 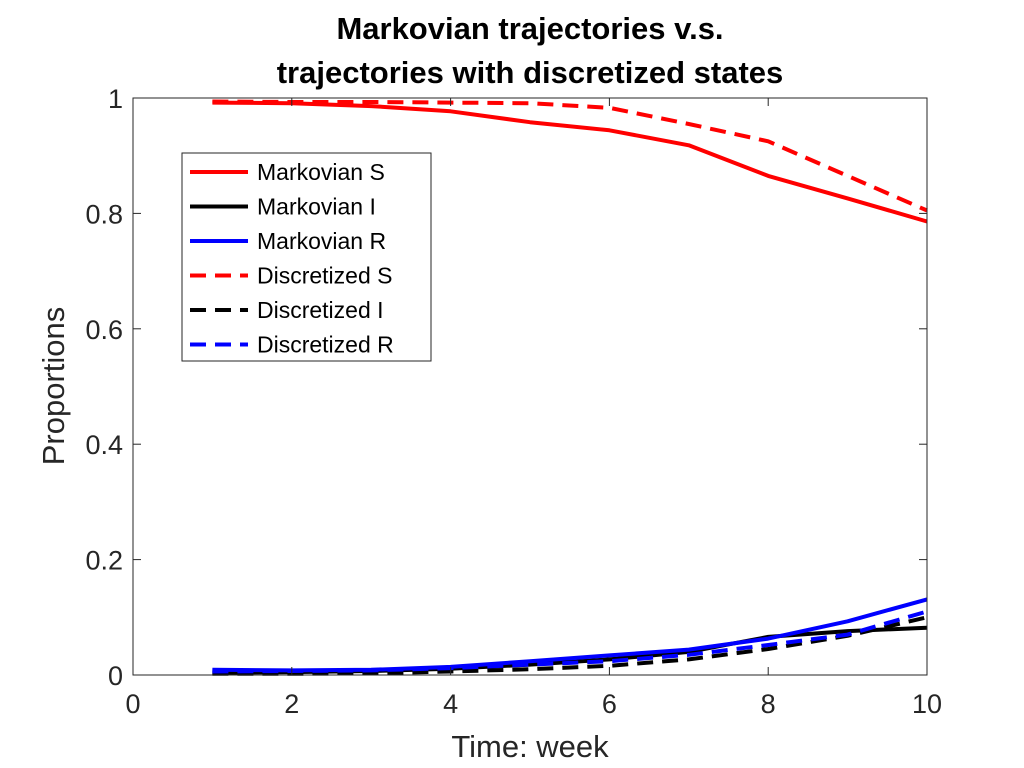 What do you see at coordinates (115, 99) in the screenshot?
I see `y-tick-label: 1` at bounding box center [115, 99].